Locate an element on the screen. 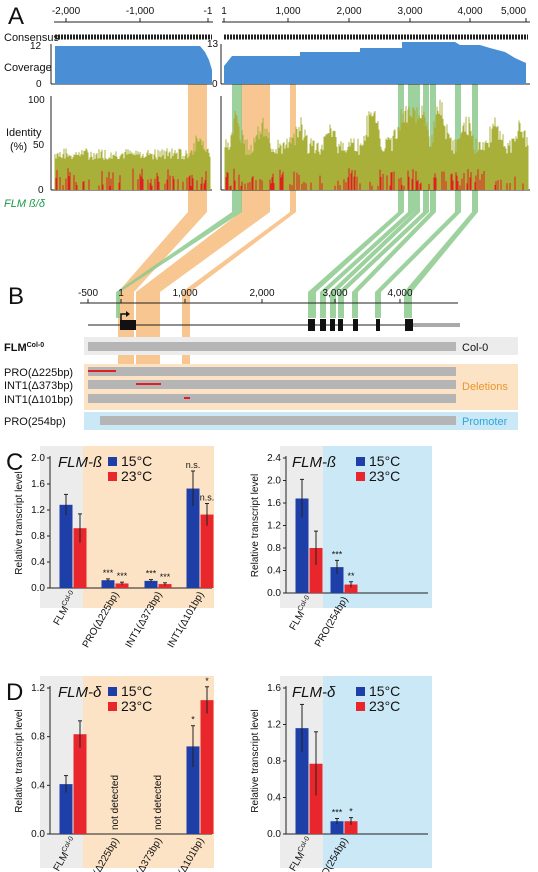 This screenshot has height=872, width=538. b-tick-label: -500 is located at coordinates (88, 293).